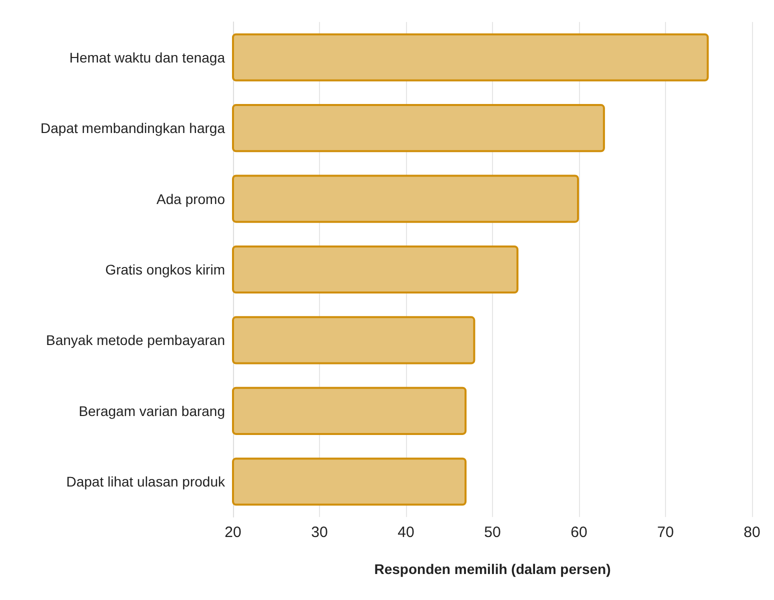  I want to click on y-tick-label: Dapat lihat ulasan produk, so click(146, 482).